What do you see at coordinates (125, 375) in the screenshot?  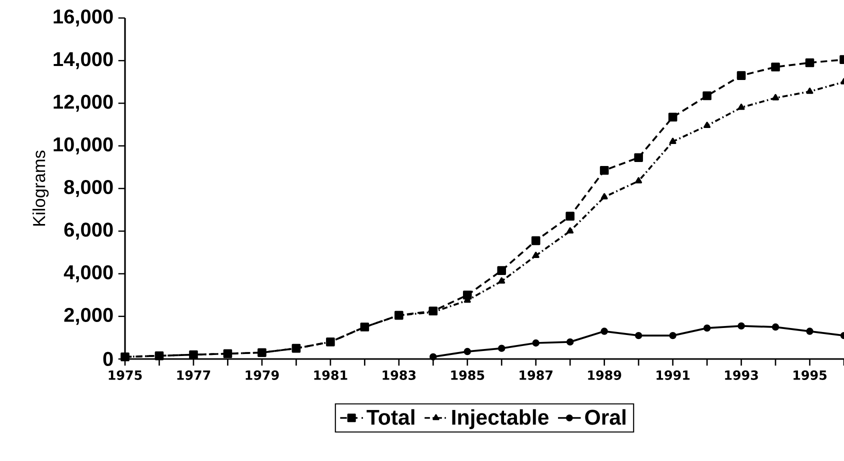 I see `x-tick-label: 1975` at bounding box center [125, 375].